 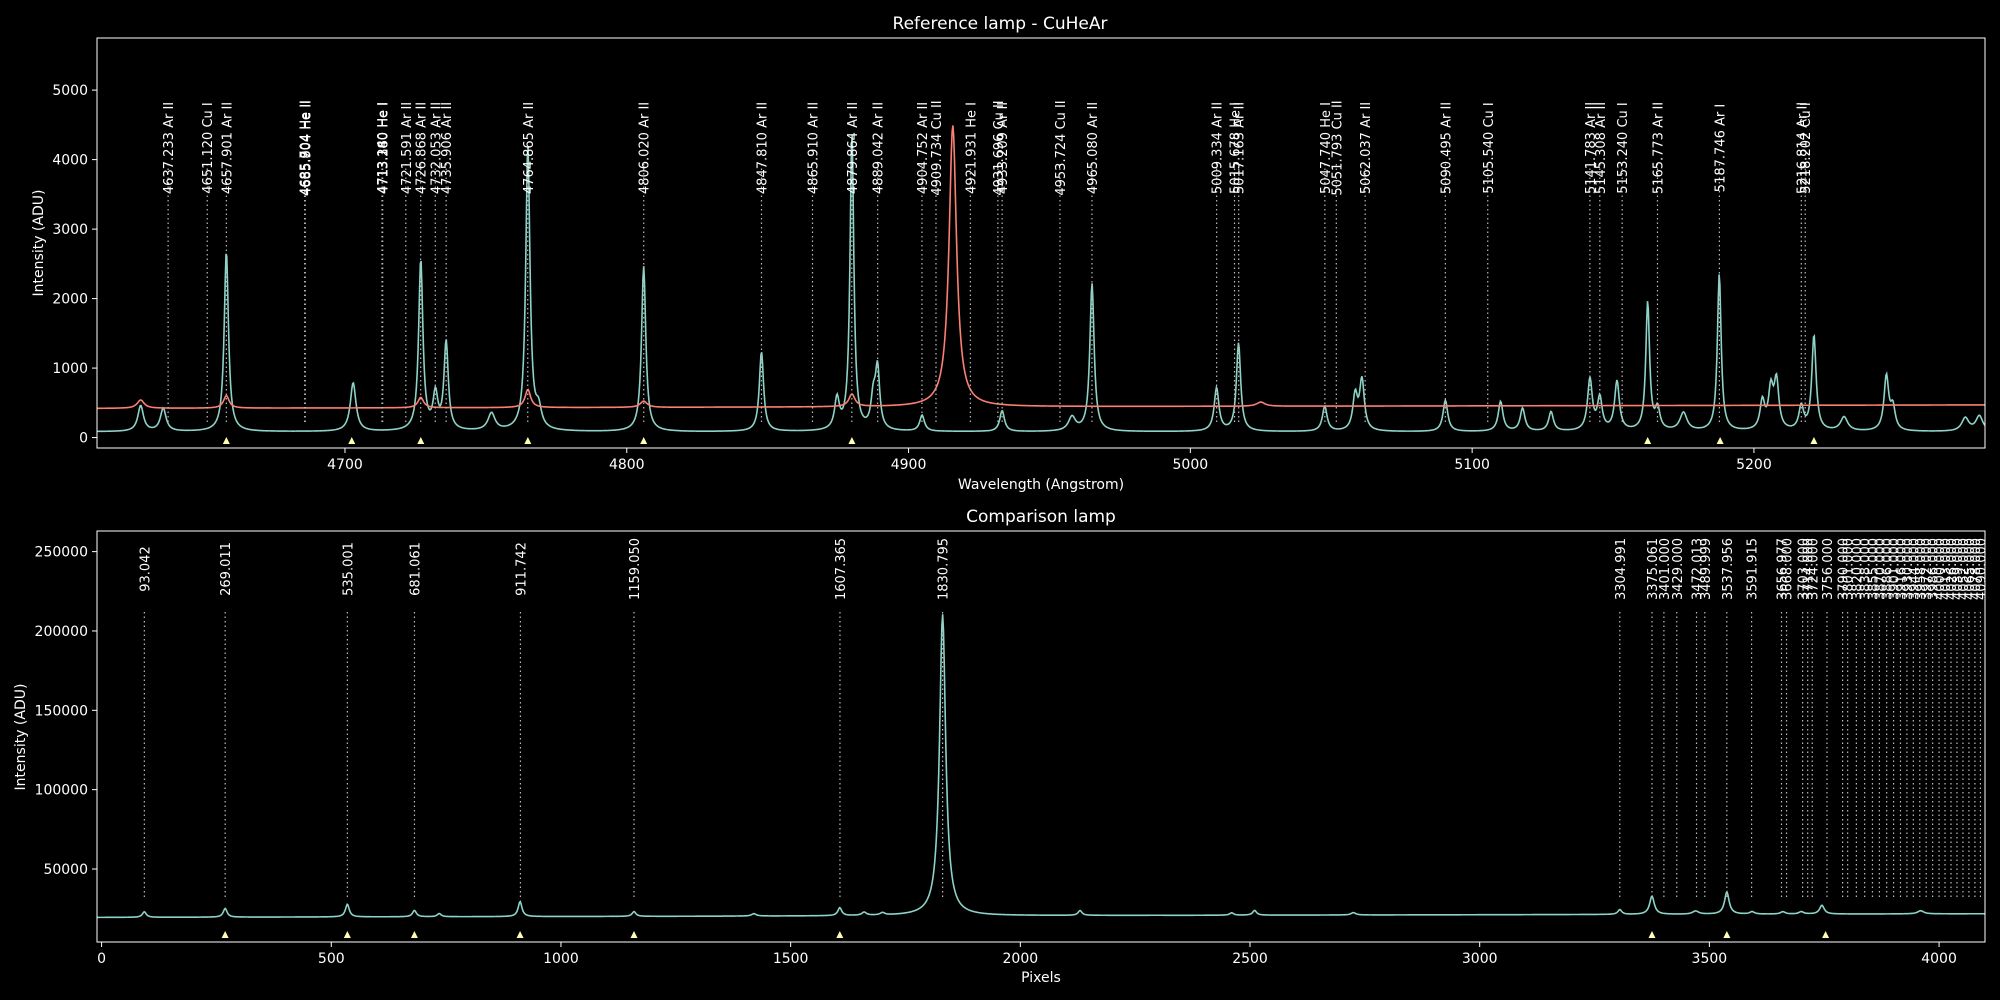 I want to click on x-tick-label: 2000, so click(x=1021, y=959).